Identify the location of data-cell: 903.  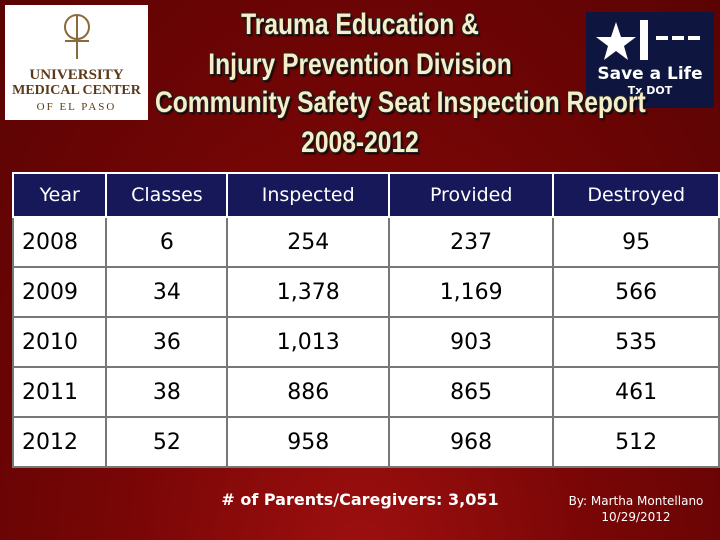
(471, 342).